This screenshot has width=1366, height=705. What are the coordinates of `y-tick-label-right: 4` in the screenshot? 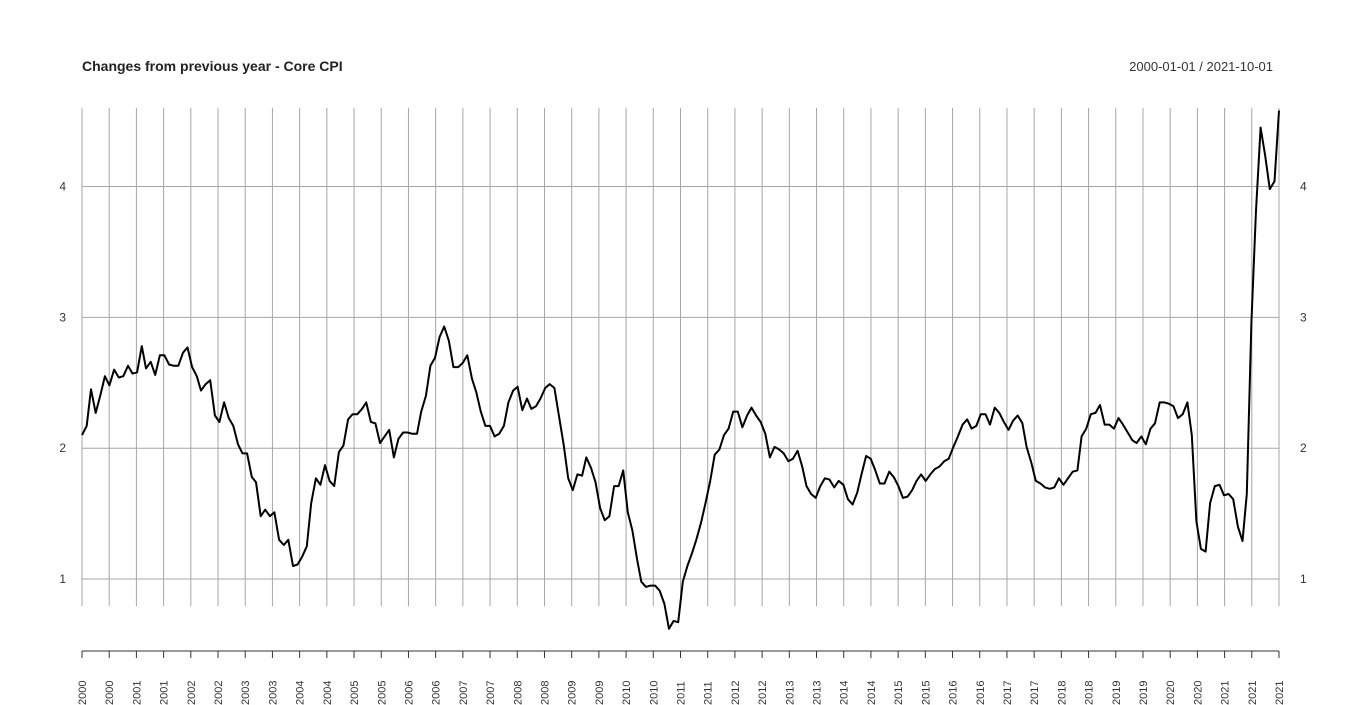 It's located at (1303, 187).